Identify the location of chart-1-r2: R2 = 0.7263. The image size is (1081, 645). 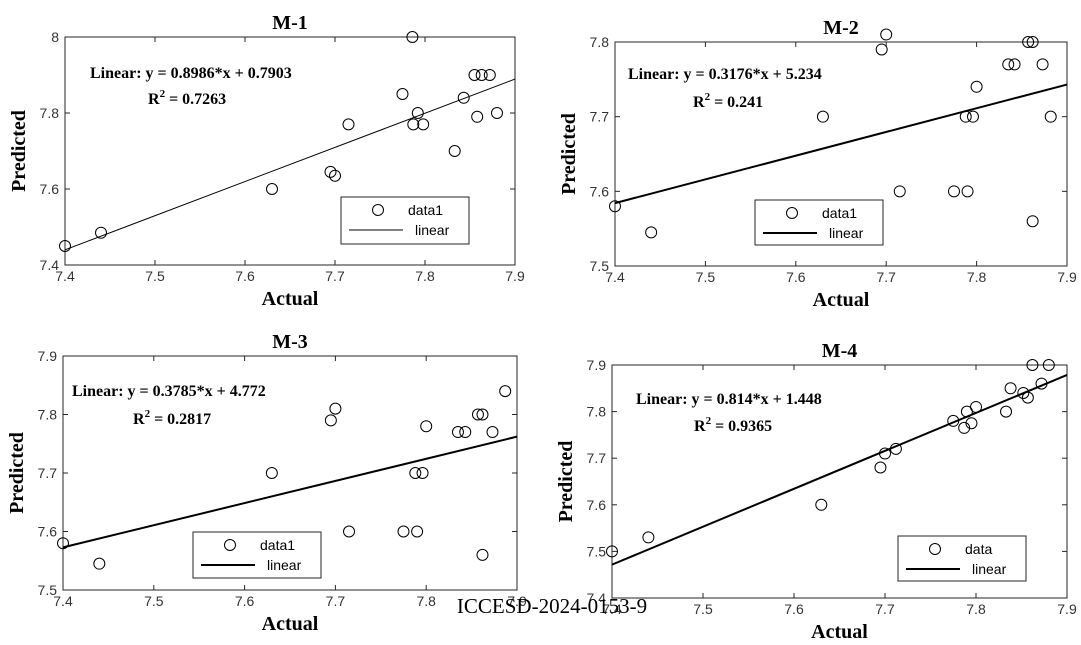
(187, 98).